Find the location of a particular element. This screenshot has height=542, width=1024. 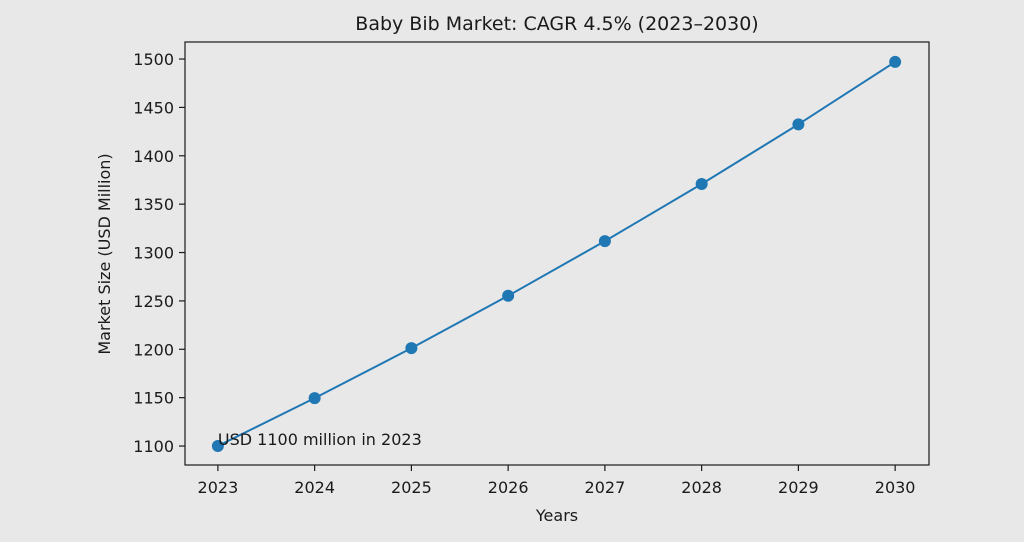

x-tick-label: 2024 is located at coordinates (314, 487).